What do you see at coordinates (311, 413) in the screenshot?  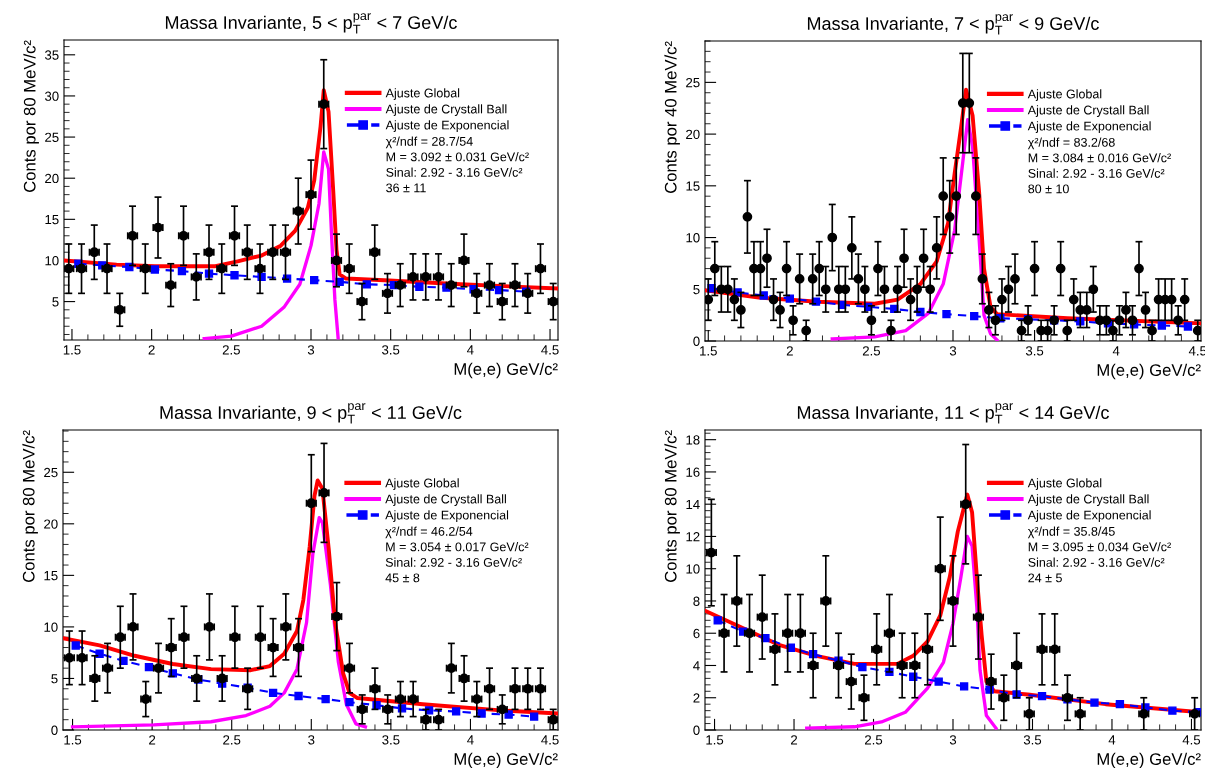 I see `chart-title: Massa Invariante, 9 < p$^{par}$$_{T}$ < 11 GeV/c` at bounding box center [311, 413].